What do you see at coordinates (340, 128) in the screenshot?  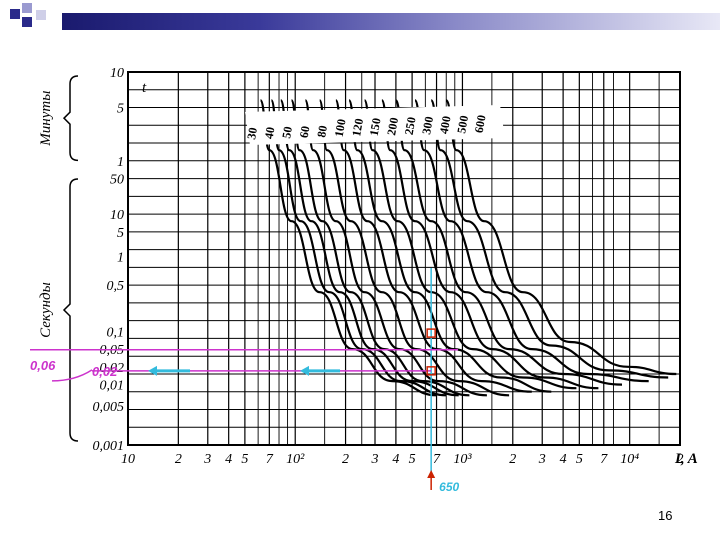 I see `series-label: 100` at bounding box center [340, 128].